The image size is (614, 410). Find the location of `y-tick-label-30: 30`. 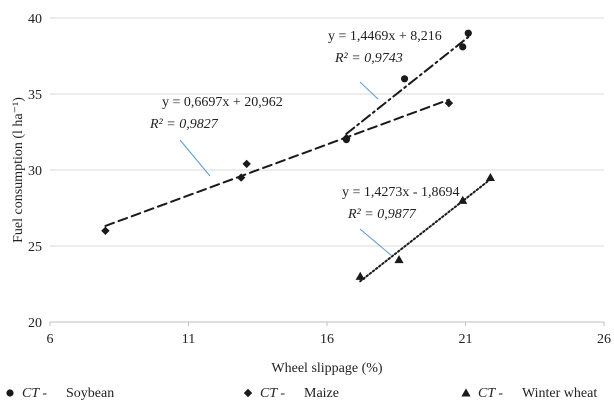

y-tick-label-30: 30 is located at coordinates (35, 171).